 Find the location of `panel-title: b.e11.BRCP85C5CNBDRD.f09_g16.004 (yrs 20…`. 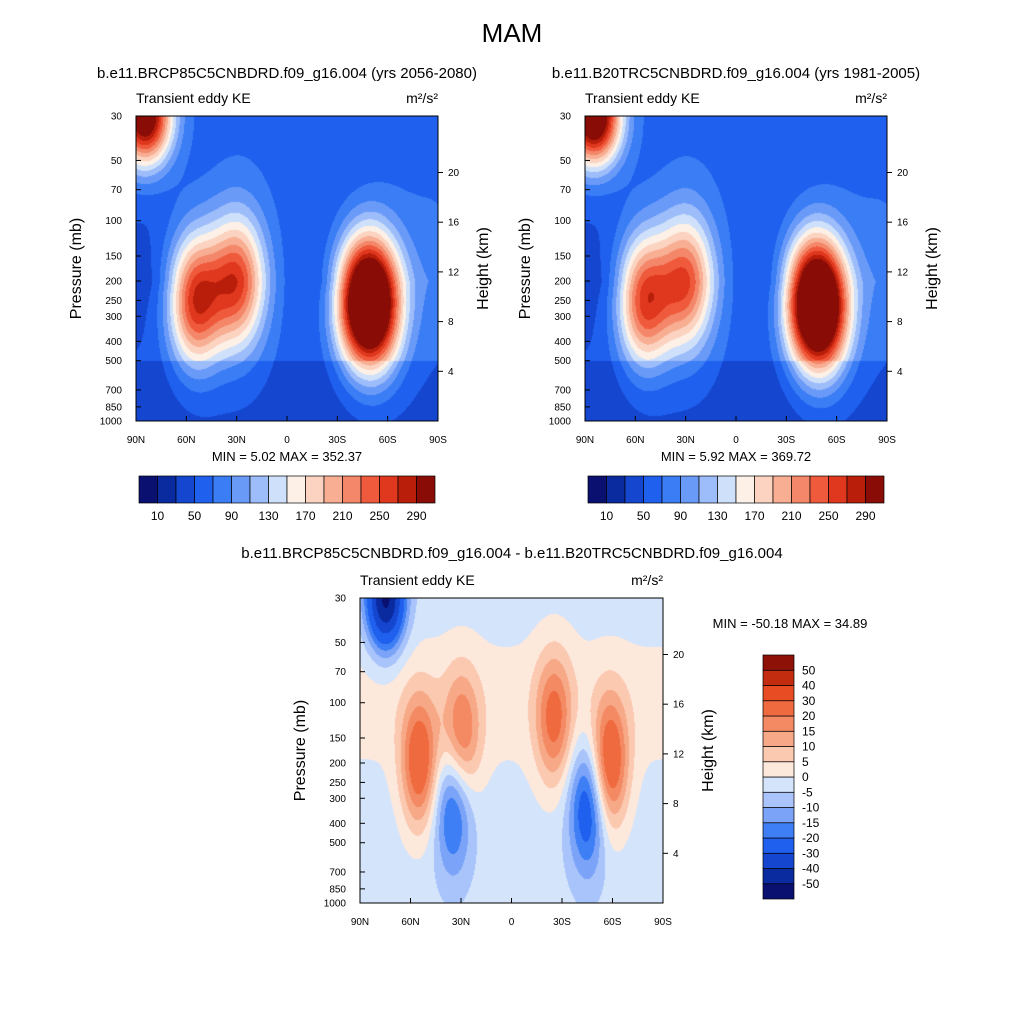

panel-title: b.e11.BRCP85C5CNBDRD.f09_g16.004 (yrs 20… is located at coordinates (287, 73).